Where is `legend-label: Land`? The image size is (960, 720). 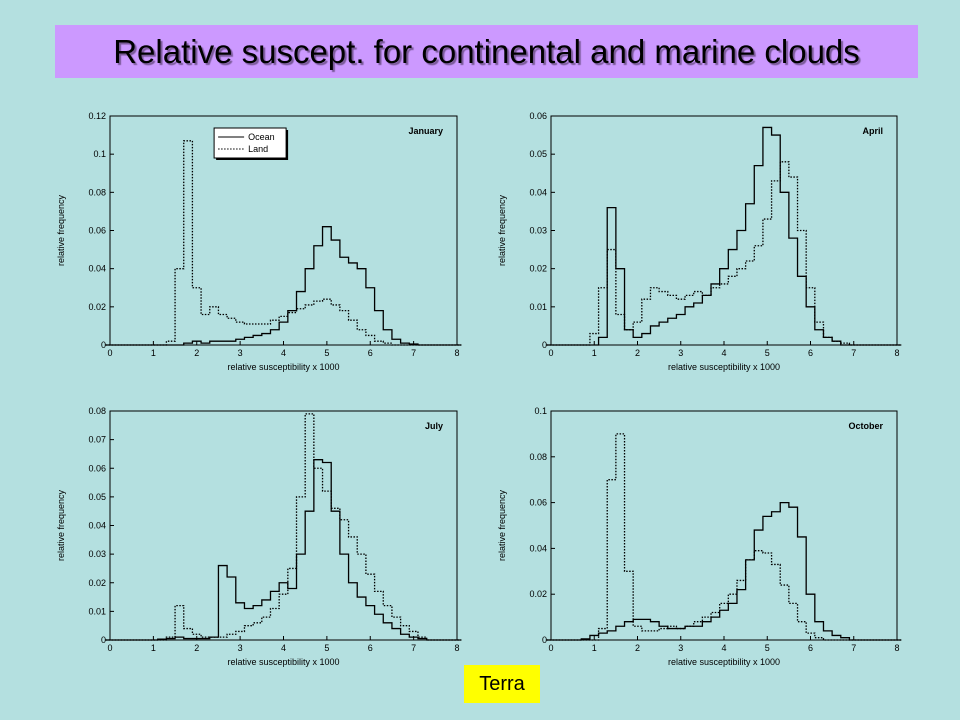 legend-label: Land is located at coordinates (258, 149).